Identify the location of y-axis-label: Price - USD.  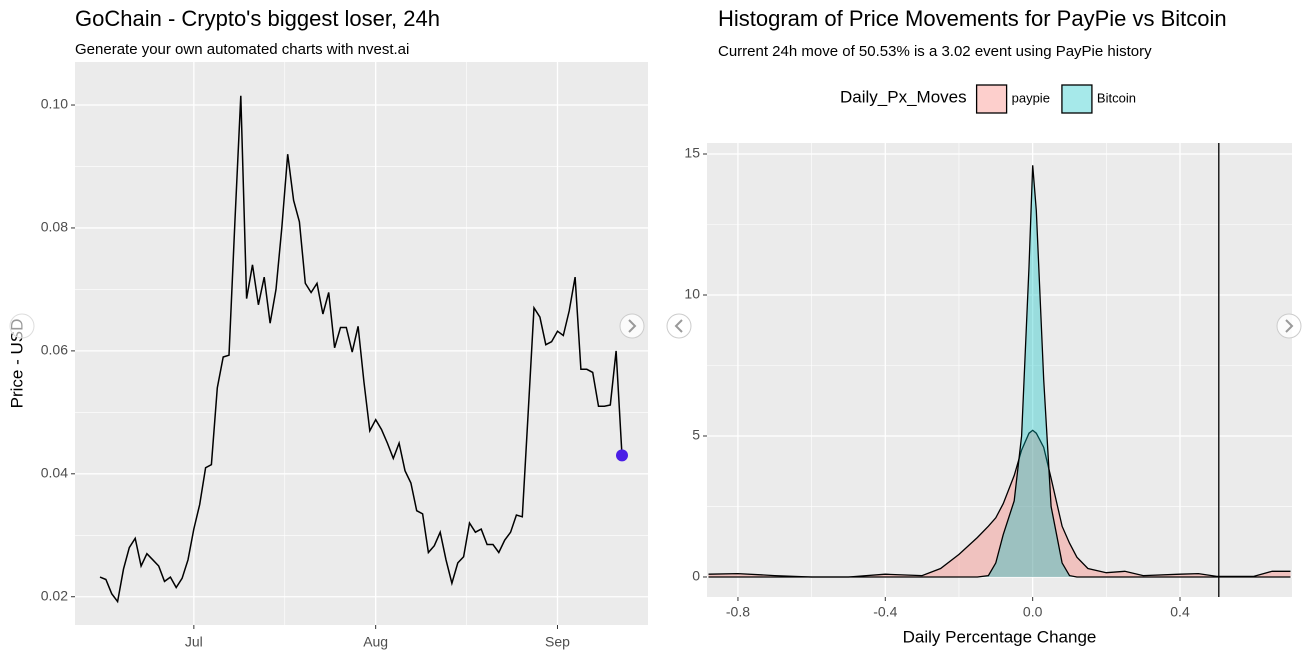
(16, 364).